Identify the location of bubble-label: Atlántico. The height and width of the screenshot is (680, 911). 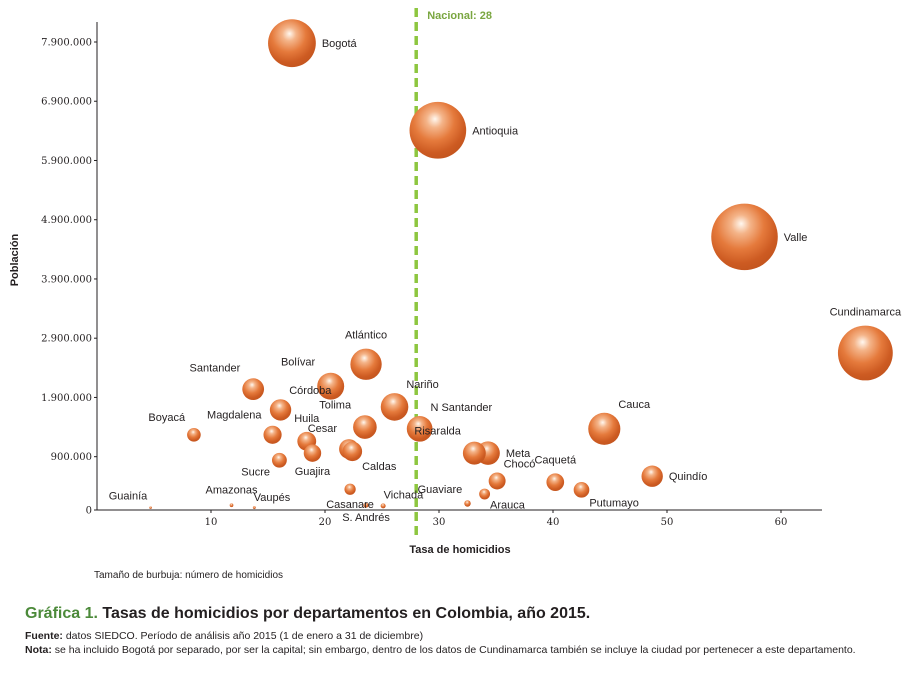
(366, 336).